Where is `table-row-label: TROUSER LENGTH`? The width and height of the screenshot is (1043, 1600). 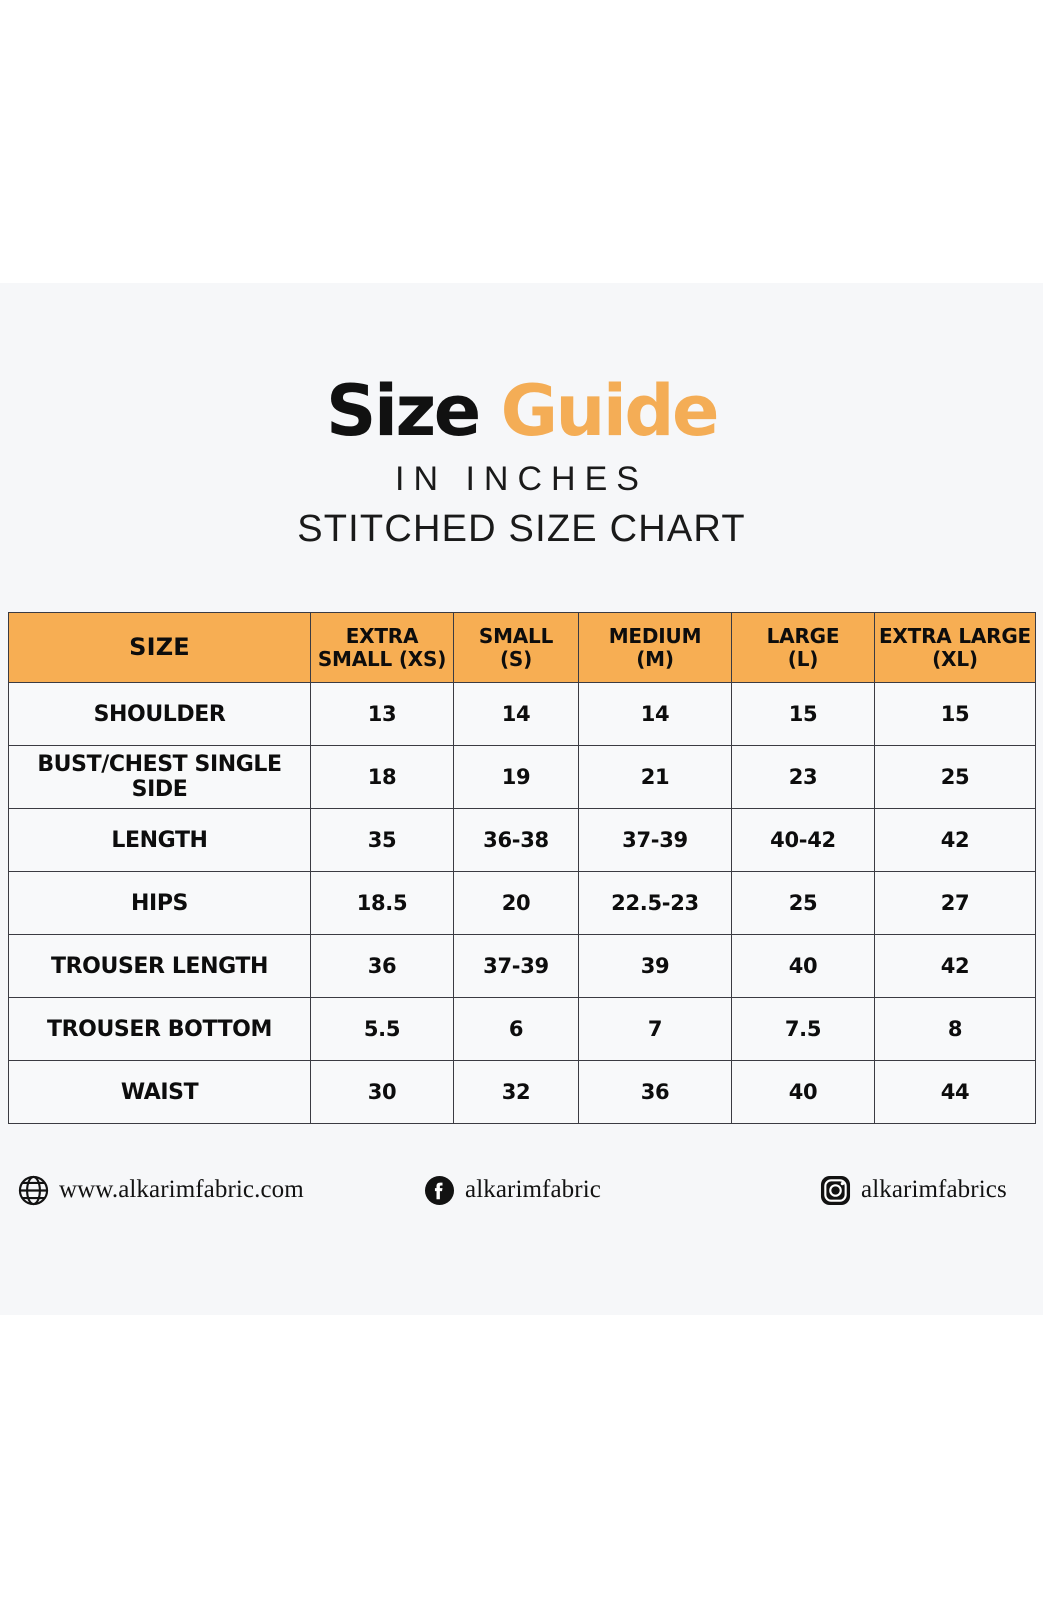
table-row-label: TROUSER LENGTH is located at coordinates (159, 966).